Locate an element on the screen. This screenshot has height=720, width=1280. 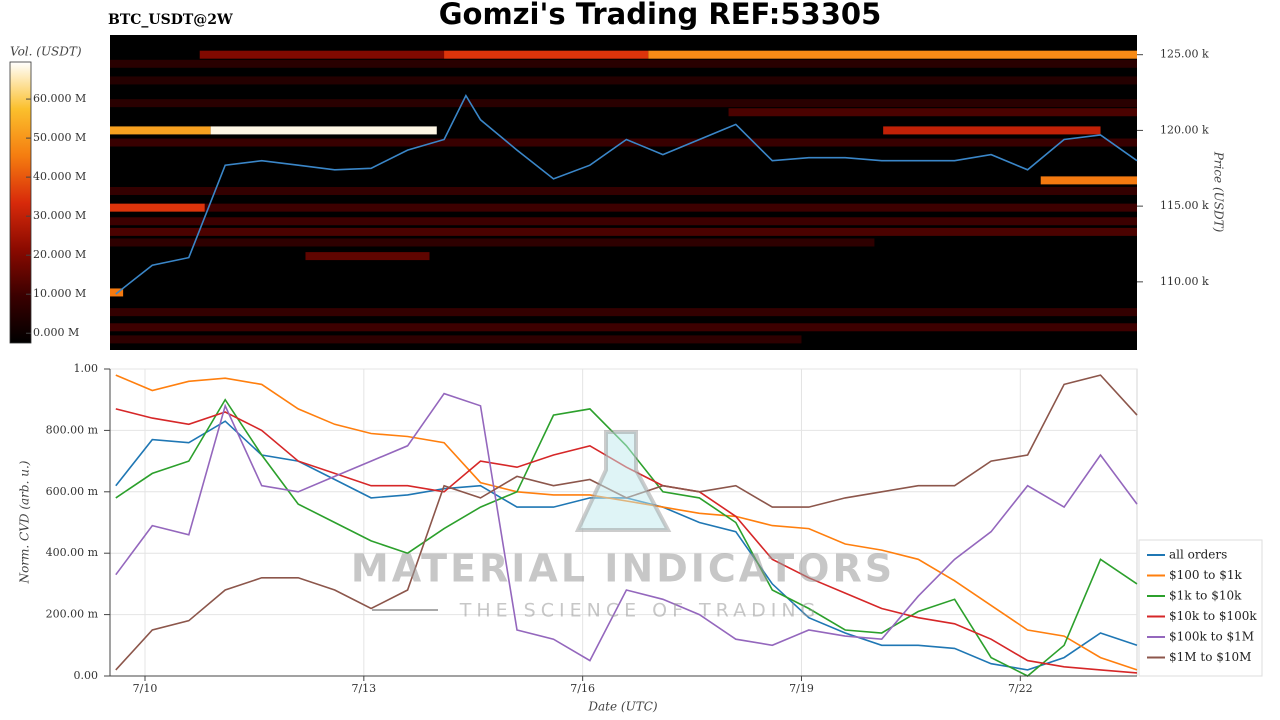
colorbar-tick-label: 20.000 M is located at coordinates (59, 254).